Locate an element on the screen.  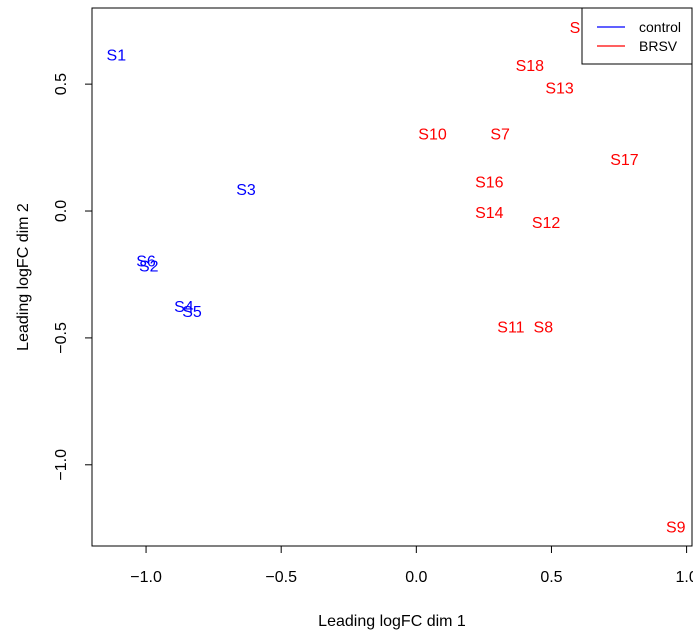
x-tick-label: 1.0 is located at coordinates (684, 577).